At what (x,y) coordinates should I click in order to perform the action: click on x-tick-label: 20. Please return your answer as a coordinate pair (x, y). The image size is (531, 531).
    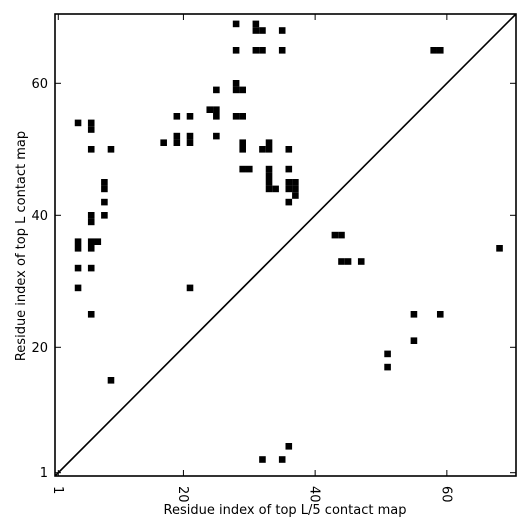
    Looking at the image, I should click on (182, 494).